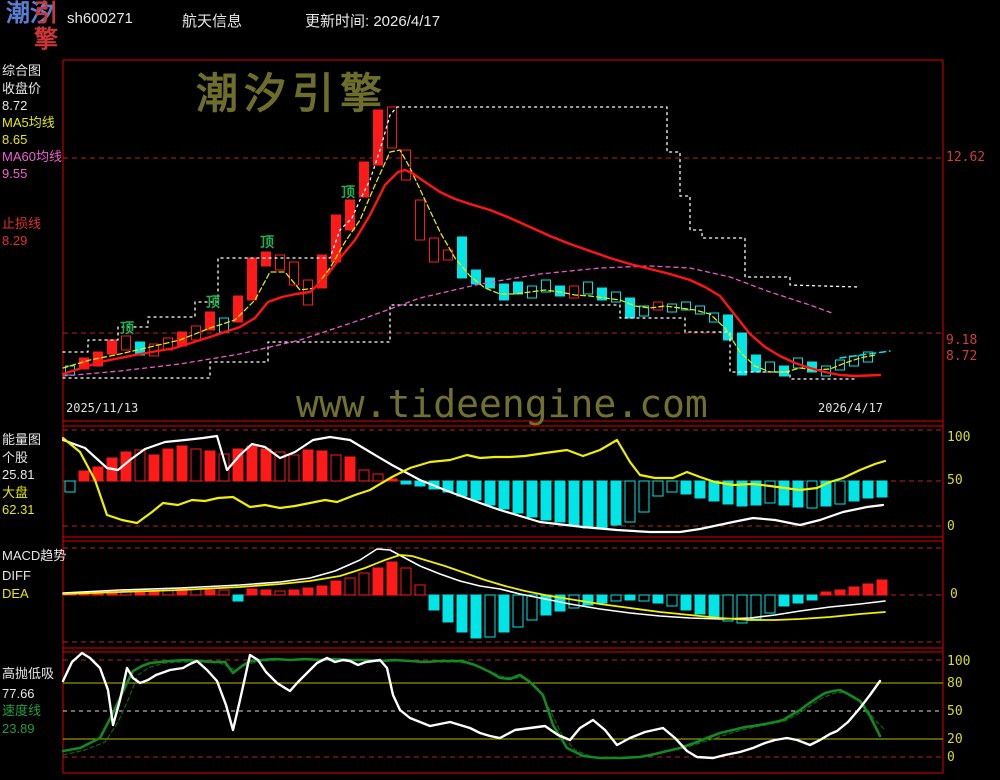 This screenshot has height=780, width=1000. Describe the element at coordinates (460, 342) in the screenshot. I see `lower-band` at that location.